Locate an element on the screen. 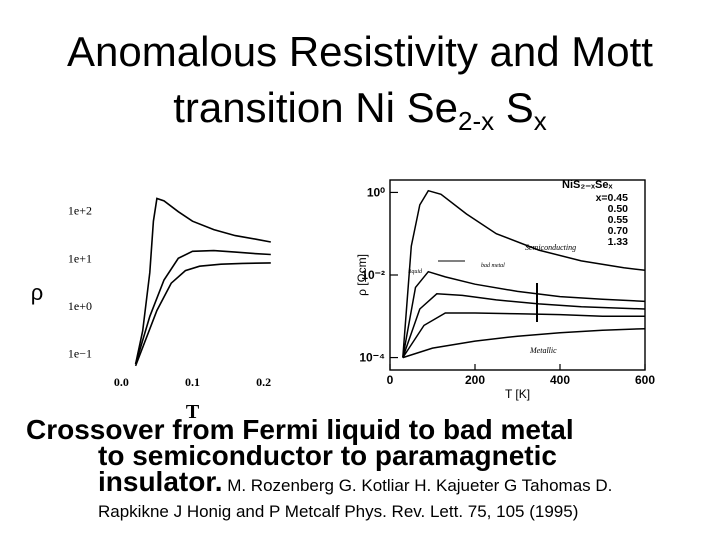 This screenshot has width=720, height=540. y-tick-label: 10⁻² is located at coordinates (373, 275).